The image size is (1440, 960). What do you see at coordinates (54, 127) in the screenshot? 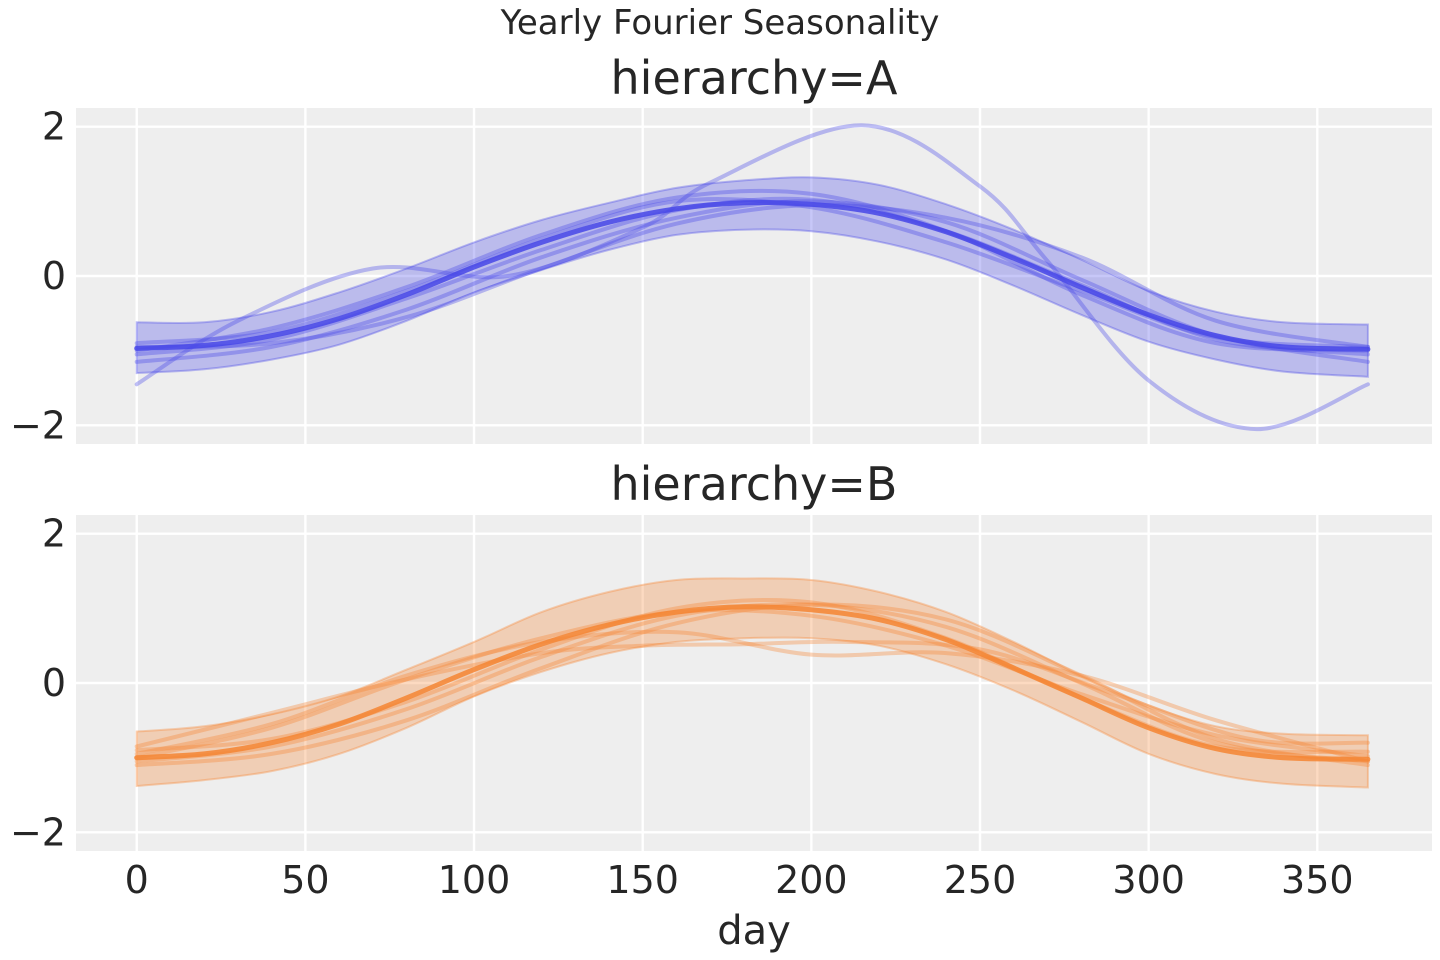
I see `panel-a-y-tick-label: 2` at bounding box center [54, 127].